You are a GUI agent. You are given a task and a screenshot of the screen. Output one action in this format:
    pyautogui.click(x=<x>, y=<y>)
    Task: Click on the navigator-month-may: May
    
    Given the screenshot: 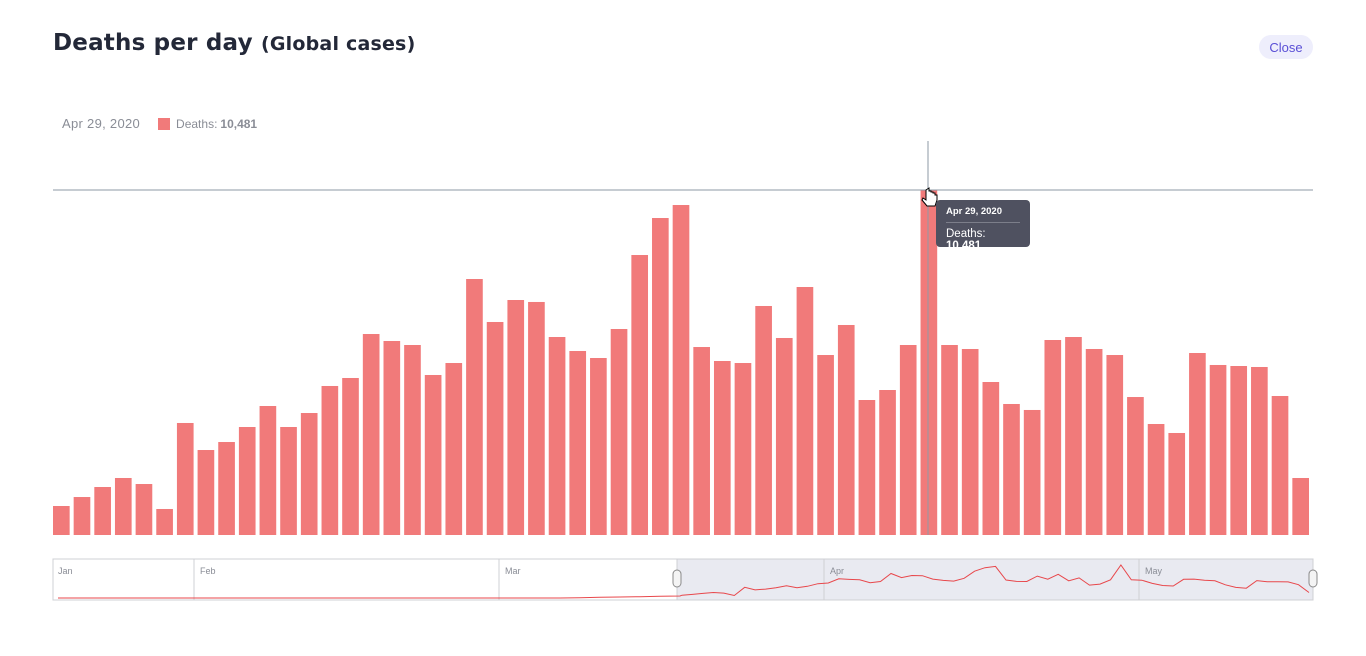 What is the action you would take?
    pyautogui.click(x=1154, y=571)
    